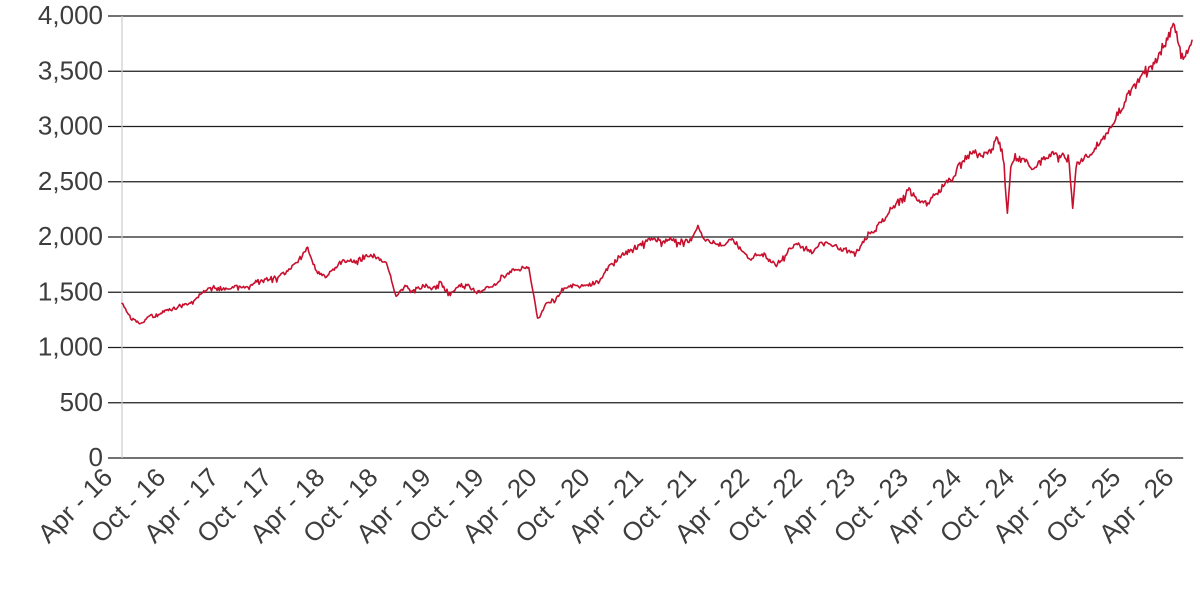 This screenshot has width=1200, height=600. Describe the element at coordinates (70, 70) in the screenshot. I see `y-tick-label: 3,500` at that location.